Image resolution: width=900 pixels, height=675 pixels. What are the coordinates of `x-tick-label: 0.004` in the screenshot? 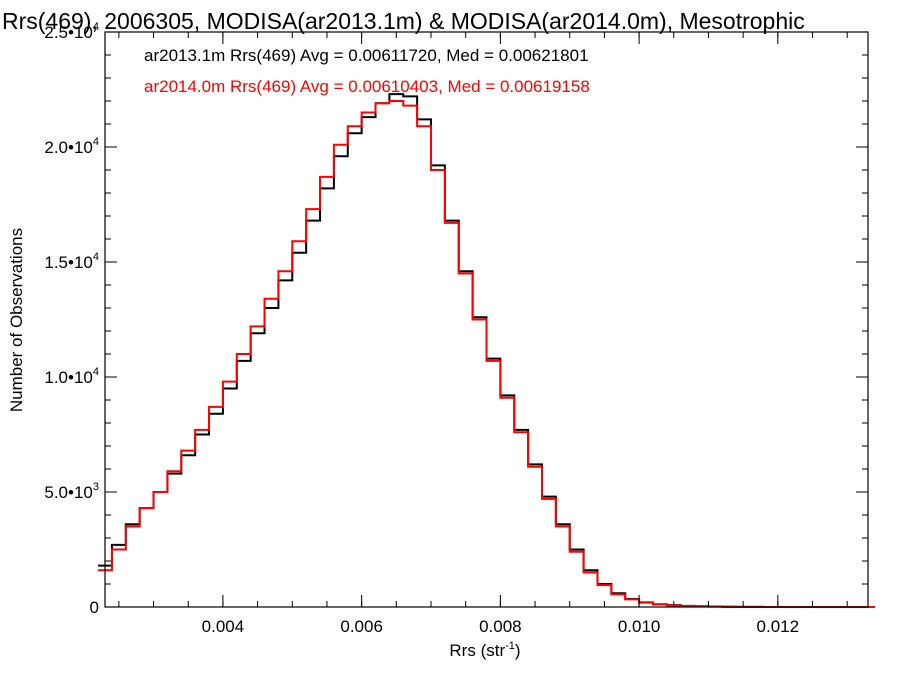 It's located at (223, 626).